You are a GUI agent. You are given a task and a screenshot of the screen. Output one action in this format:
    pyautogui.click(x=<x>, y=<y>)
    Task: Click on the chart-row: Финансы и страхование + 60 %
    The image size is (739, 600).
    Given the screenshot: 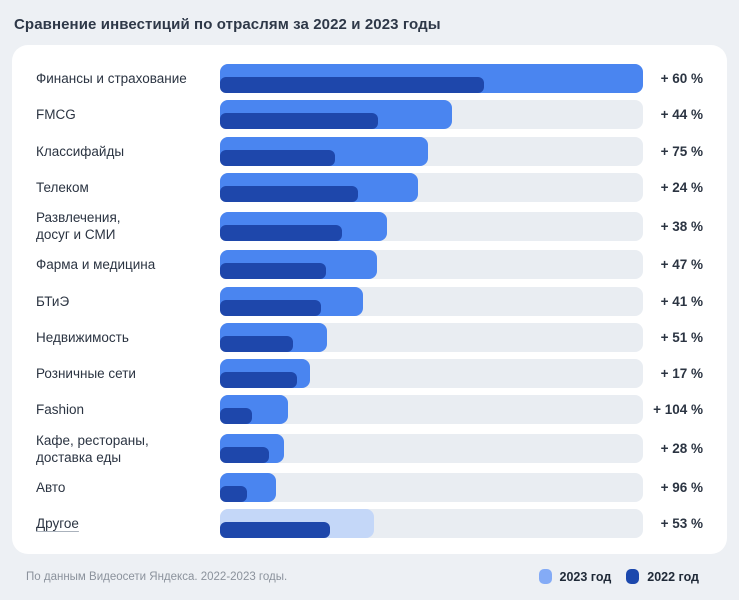 What is the action you would take?
    pyautogui.click(x=369, y=78)
    